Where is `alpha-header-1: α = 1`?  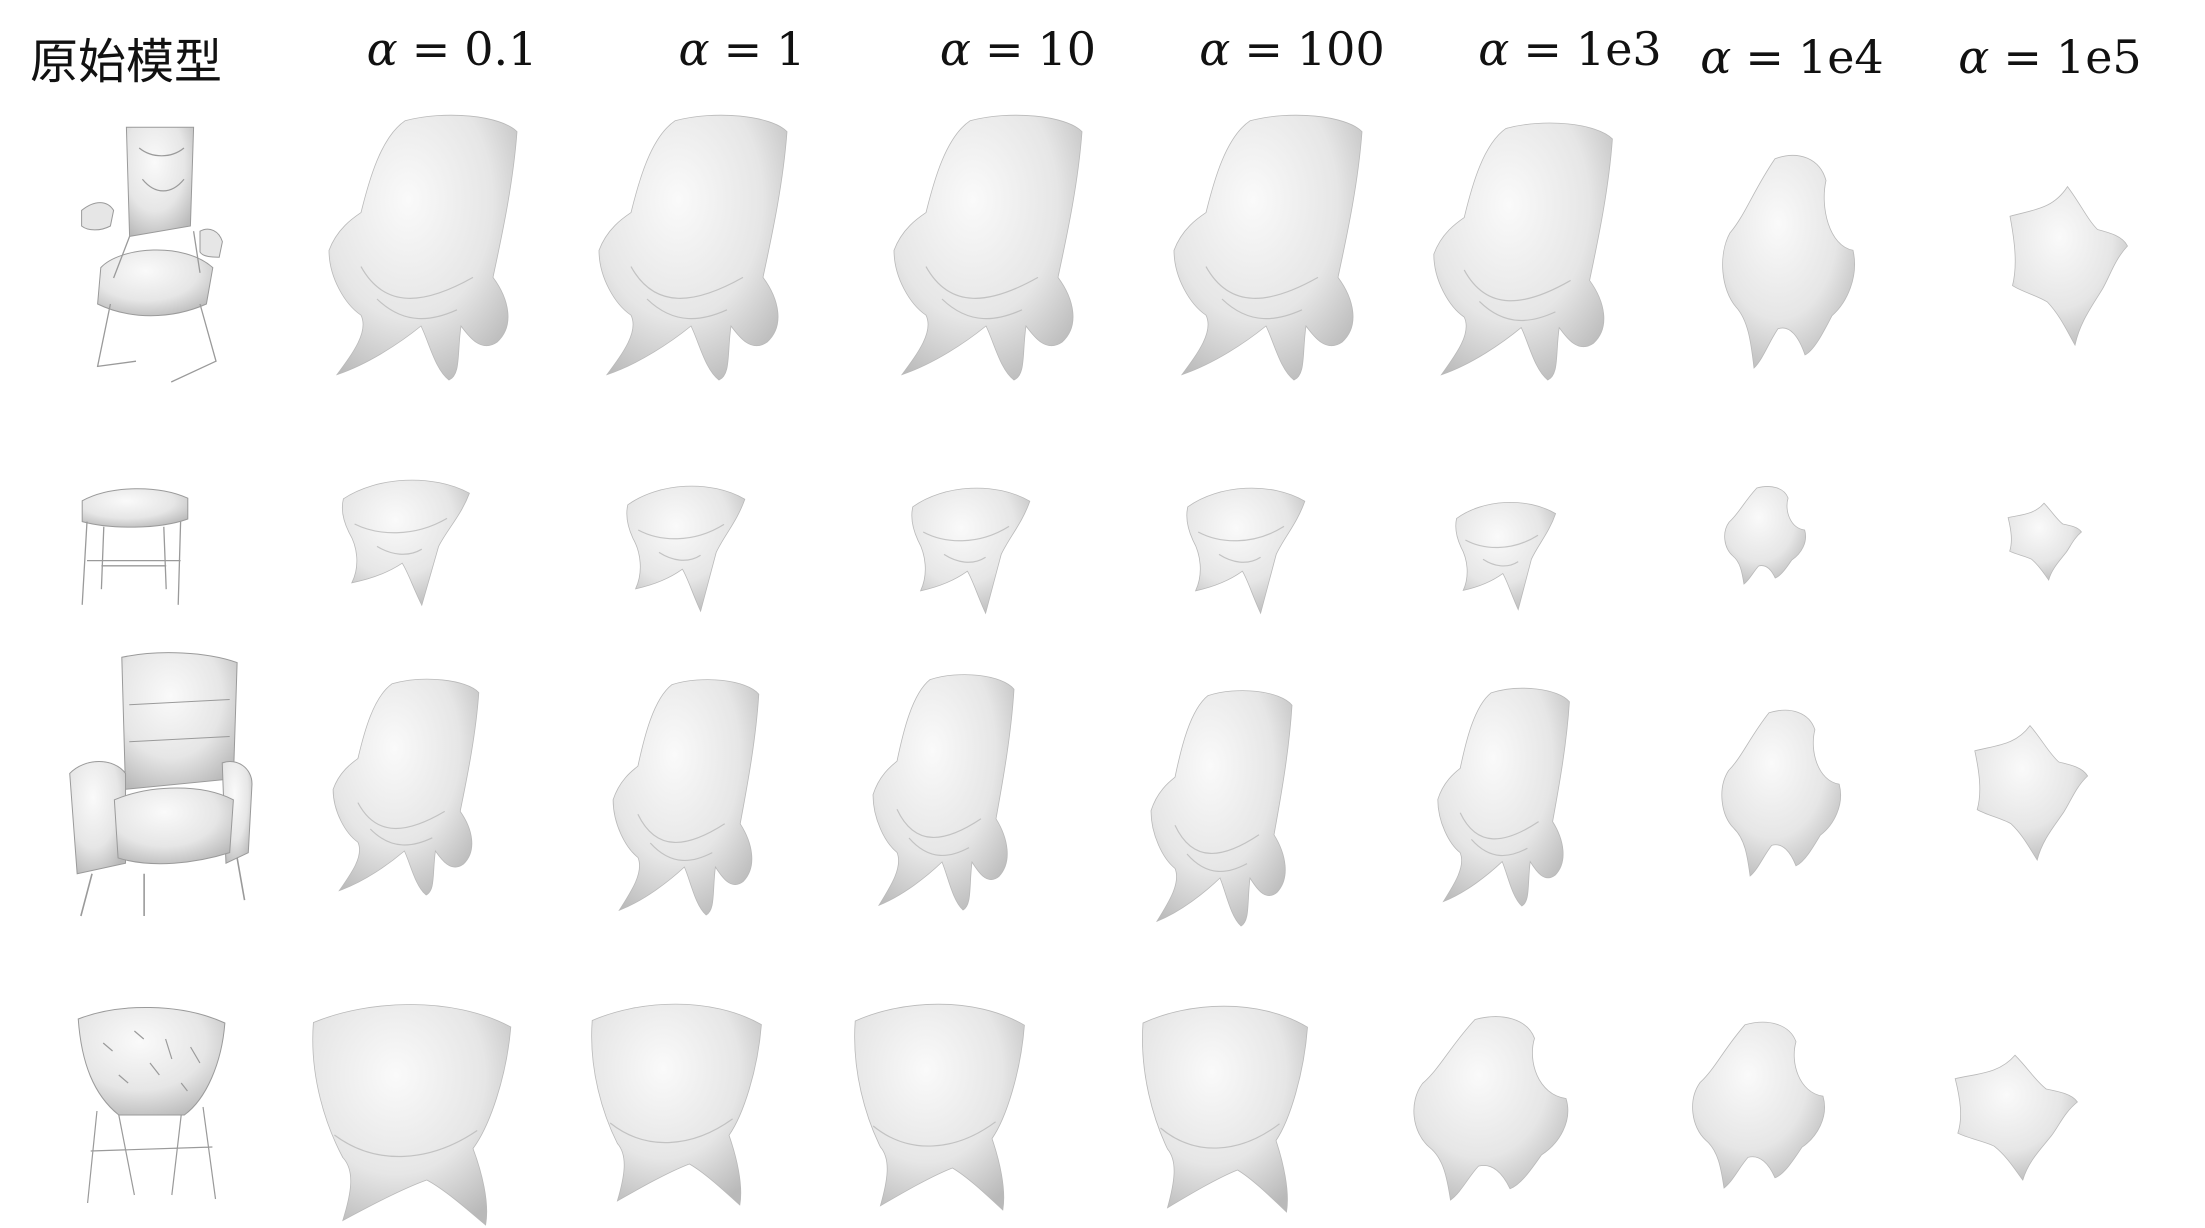
alpha-header-1: α = 1 is located at coordinates (742, 49).